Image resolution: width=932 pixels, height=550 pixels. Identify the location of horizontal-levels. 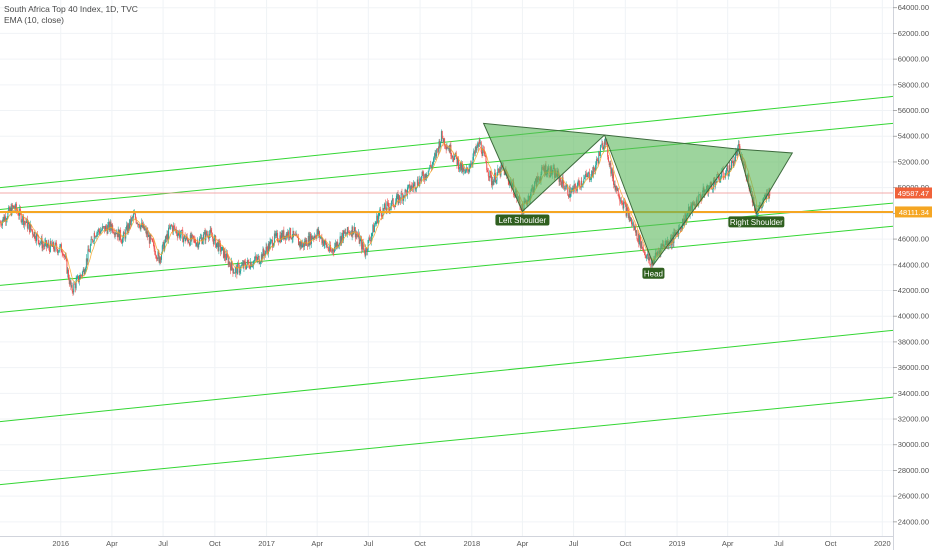
(446, 202).